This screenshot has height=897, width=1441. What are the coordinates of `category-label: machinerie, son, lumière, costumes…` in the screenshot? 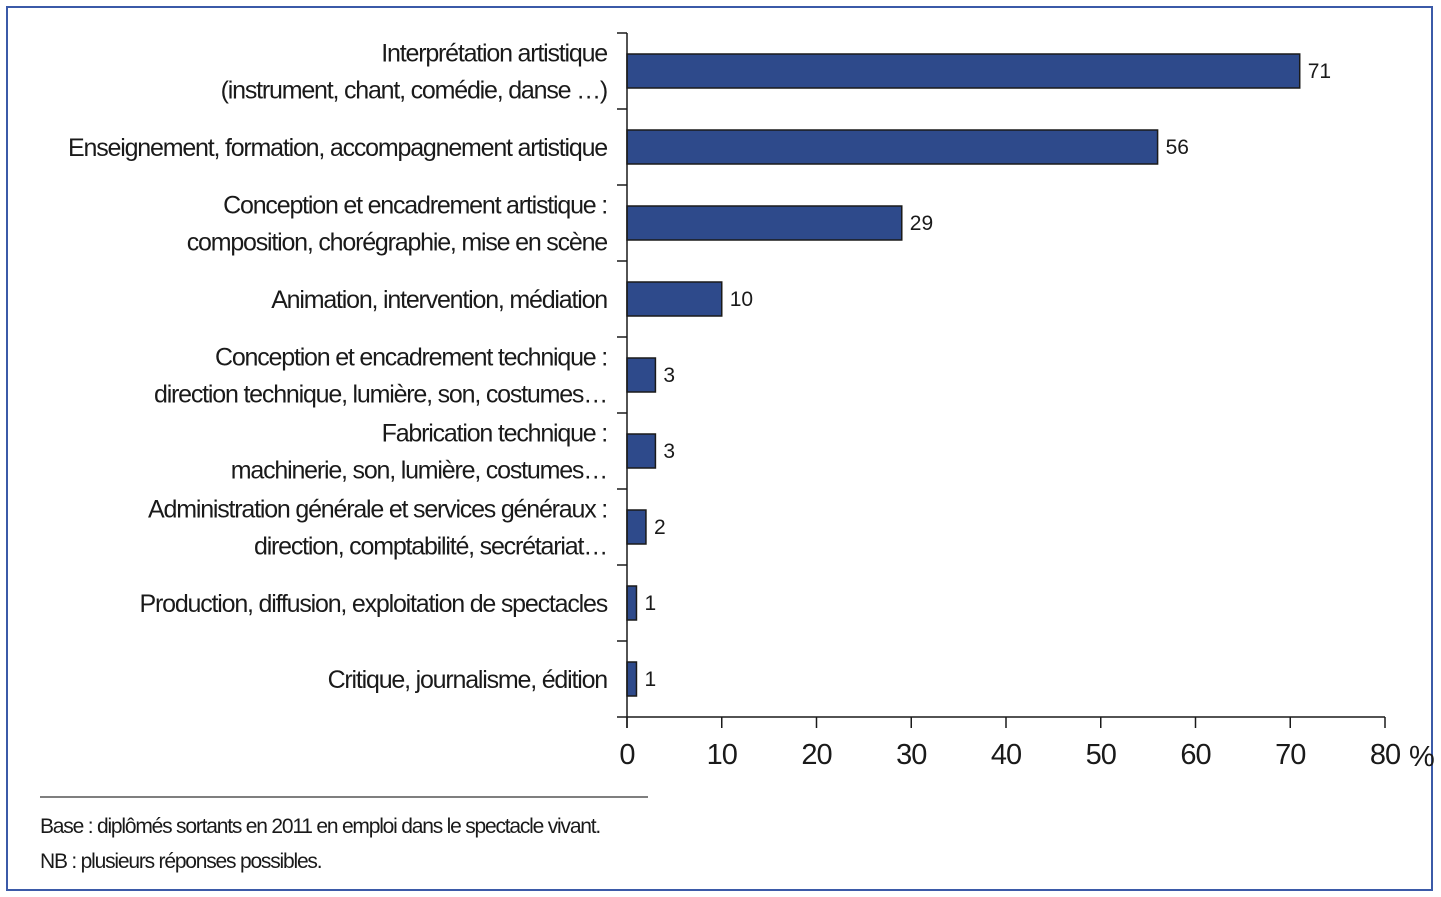 It's located at (419, 471).